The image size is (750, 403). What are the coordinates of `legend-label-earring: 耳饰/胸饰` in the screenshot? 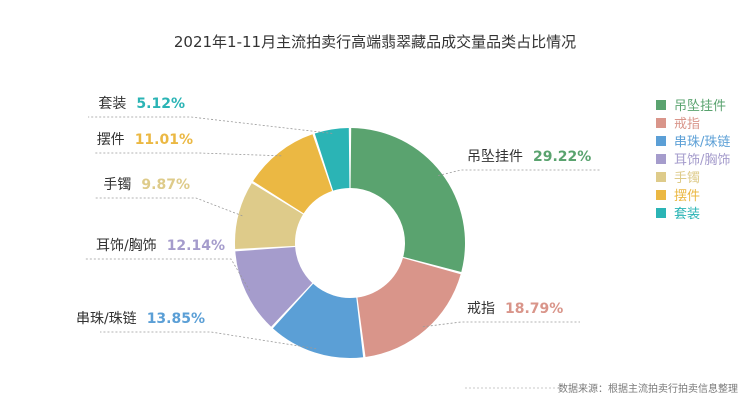 It's located at (702, 160).